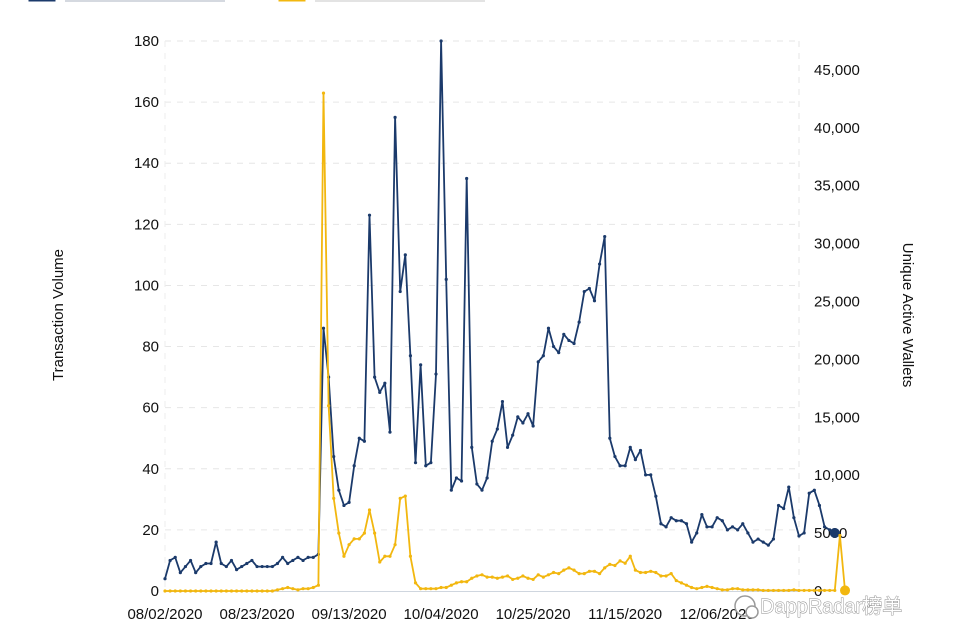  Describe the element at coordinates (256, 1) in the screenshot. I see `legend` at that location.